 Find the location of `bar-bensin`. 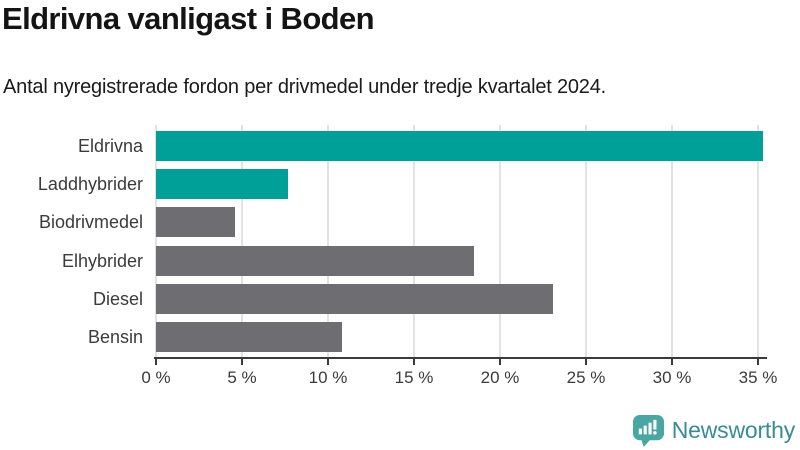

bar-bensin is located at coordinates (249, 337).